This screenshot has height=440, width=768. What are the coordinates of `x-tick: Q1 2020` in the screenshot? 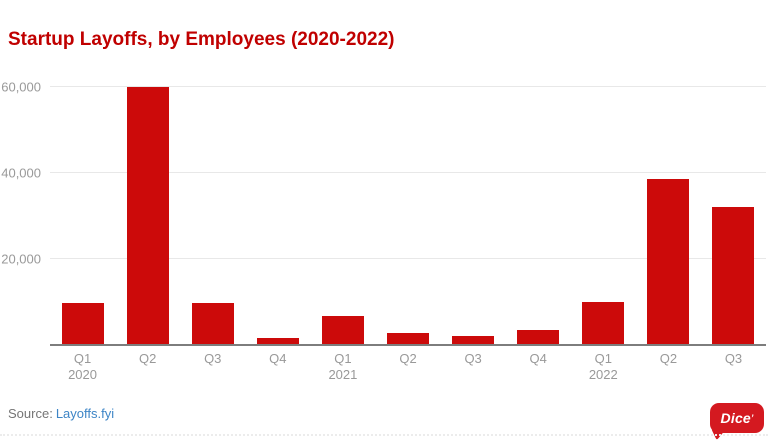 It's located at (82, 367).